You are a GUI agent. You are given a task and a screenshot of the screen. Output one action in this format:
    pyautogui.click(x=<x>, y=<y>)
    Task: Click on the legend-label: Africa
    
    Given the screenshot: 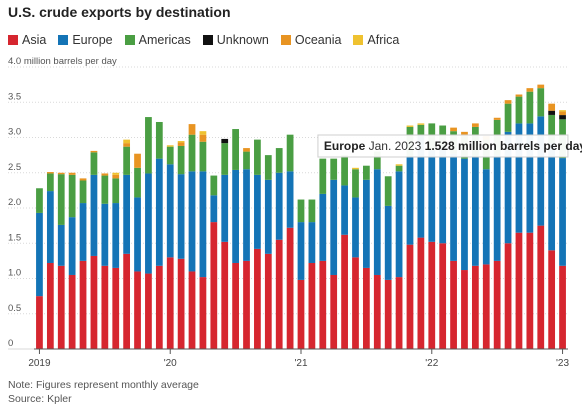 What is the action you would take?
    pyautogui.click(x=383, y=40)
    